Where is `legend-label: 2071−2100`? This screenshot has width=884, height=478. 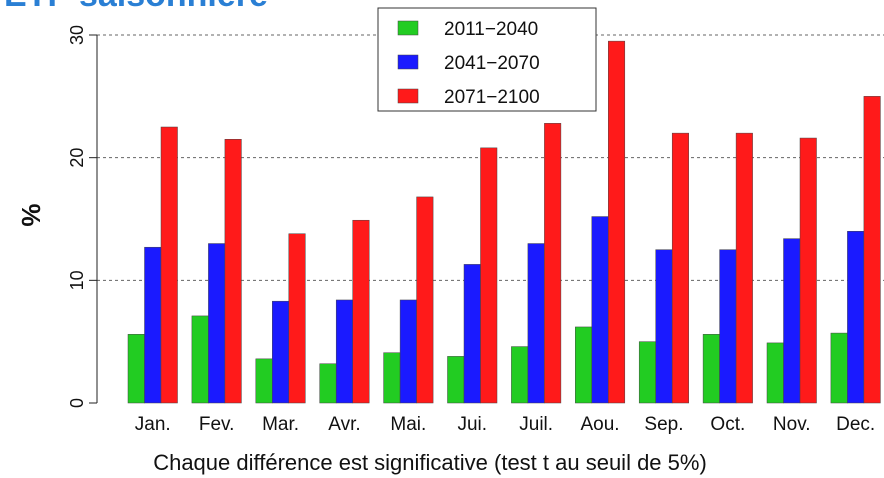
legend-label: 2071−2100 is located at coordinates (492, 97).